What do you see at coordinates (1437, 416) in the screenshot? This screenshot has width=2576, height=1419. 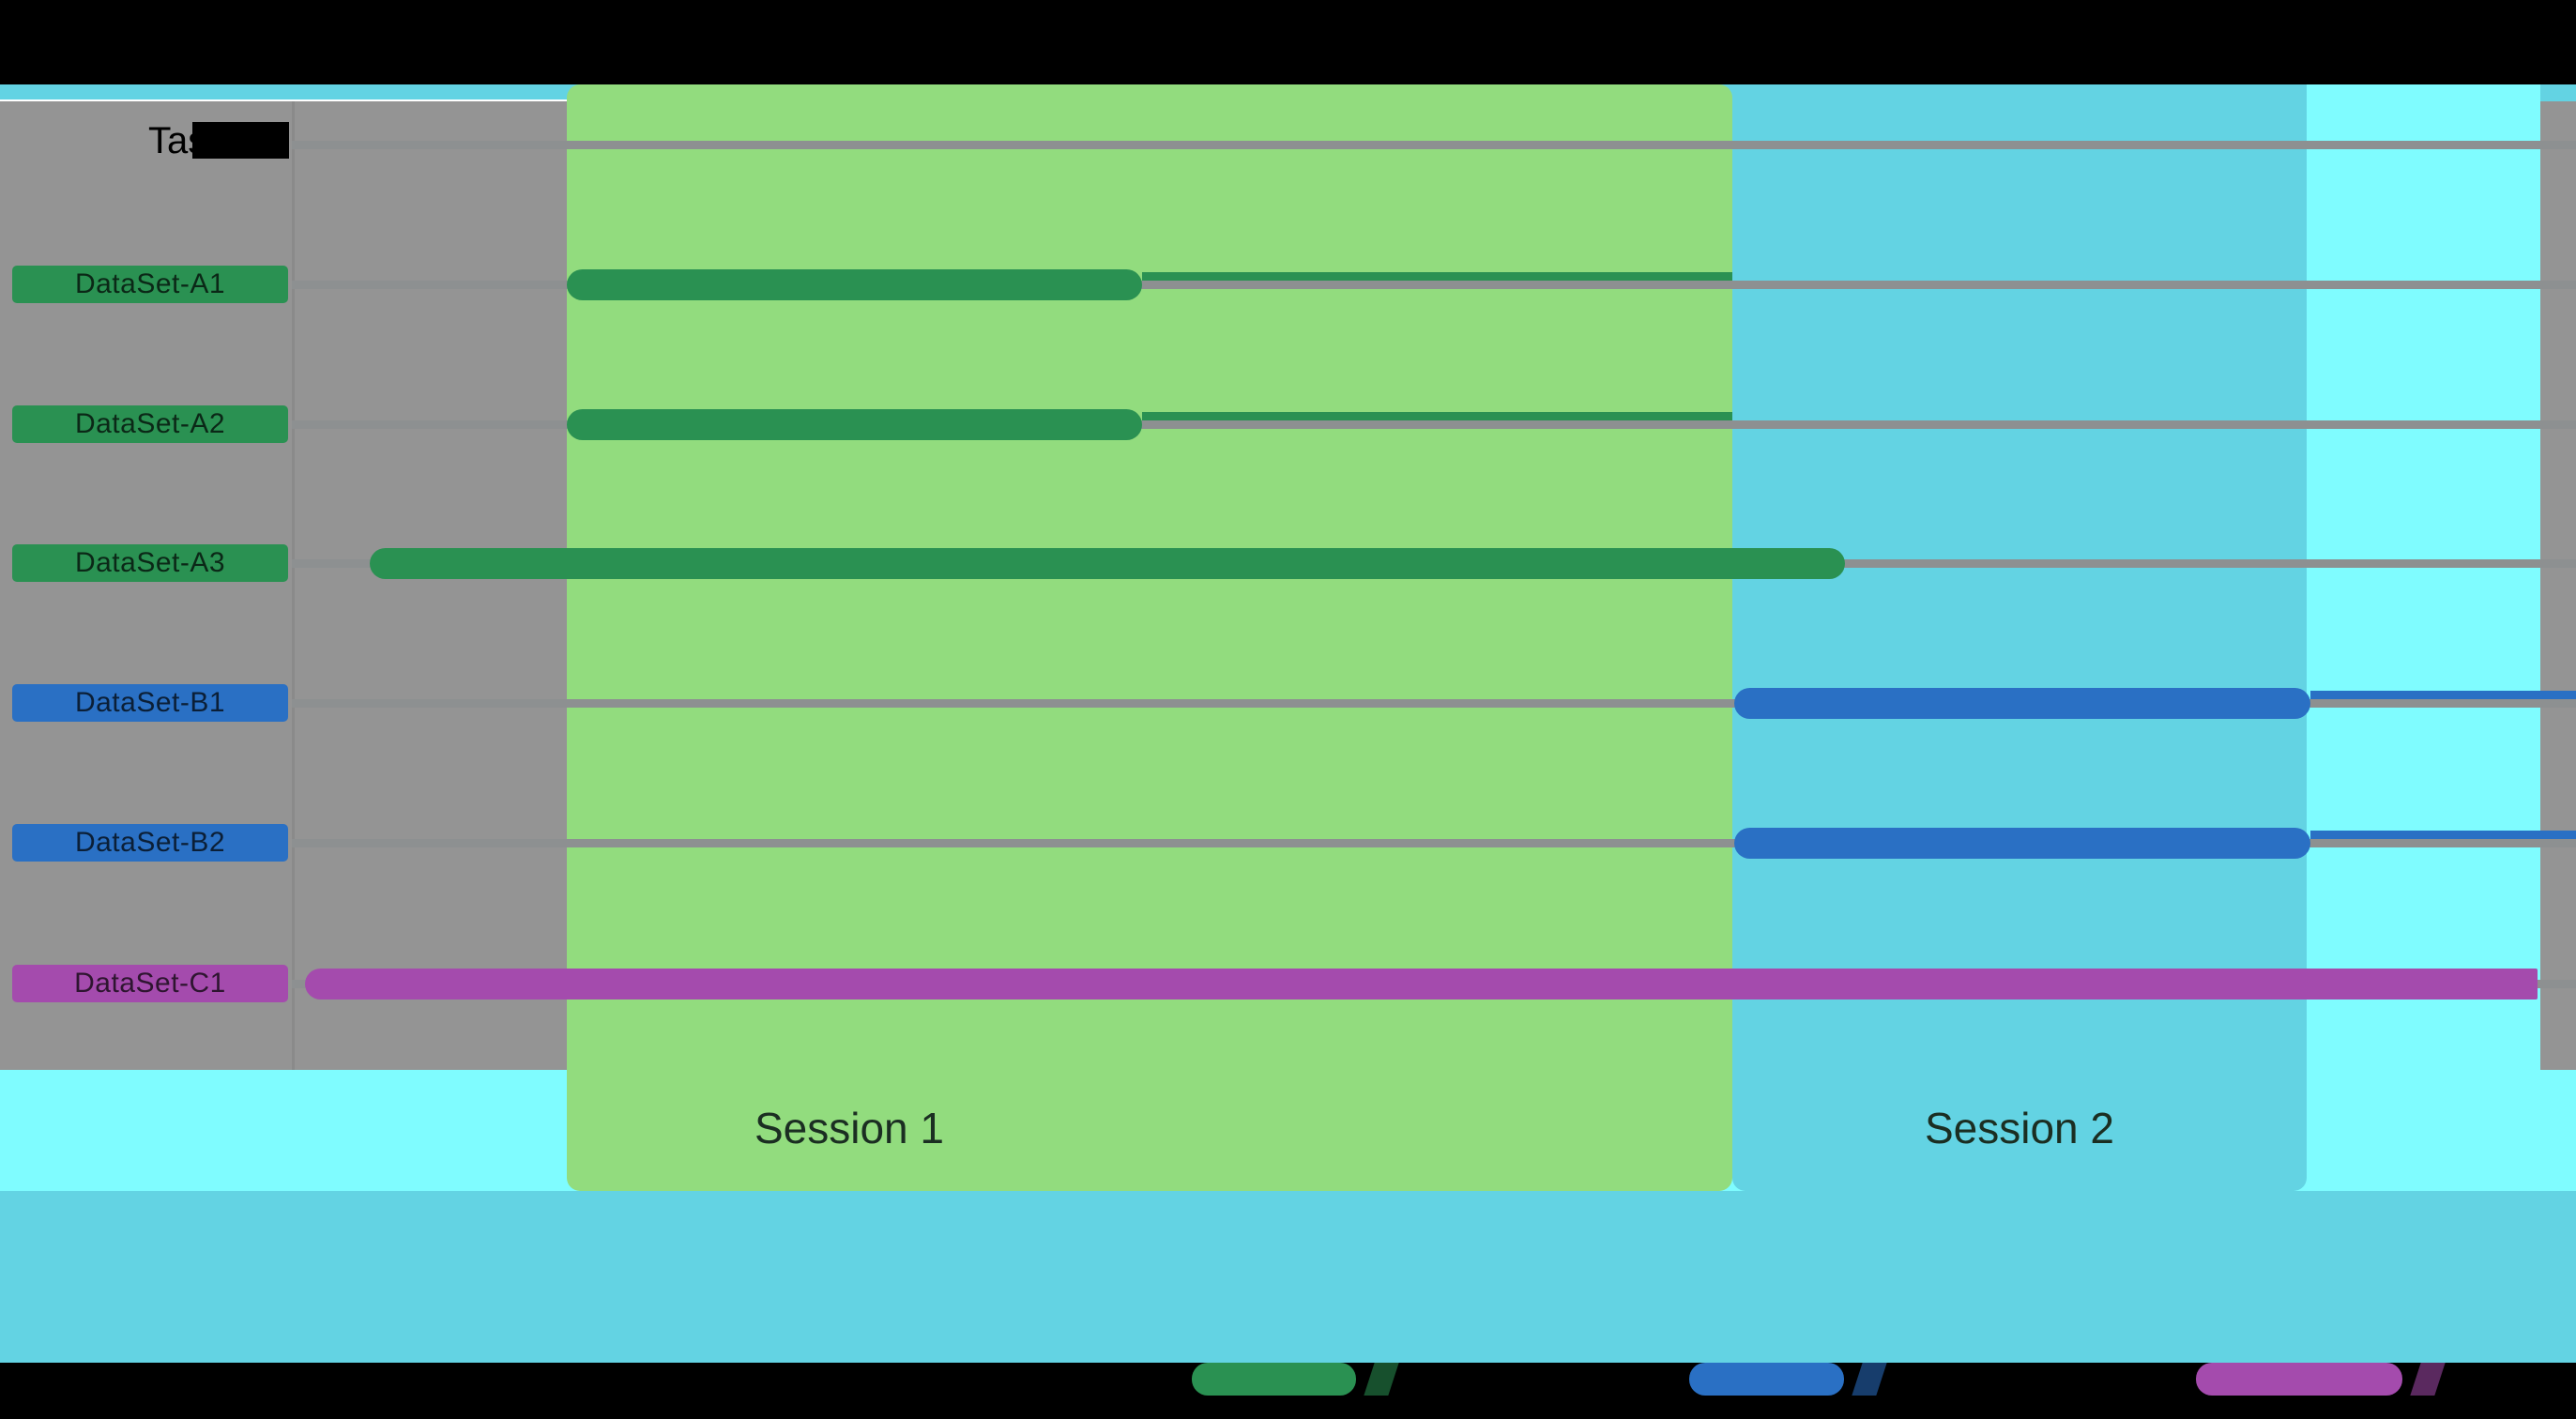 I see `ext-line-dataset-a2` at bounding box center [1437, 416].